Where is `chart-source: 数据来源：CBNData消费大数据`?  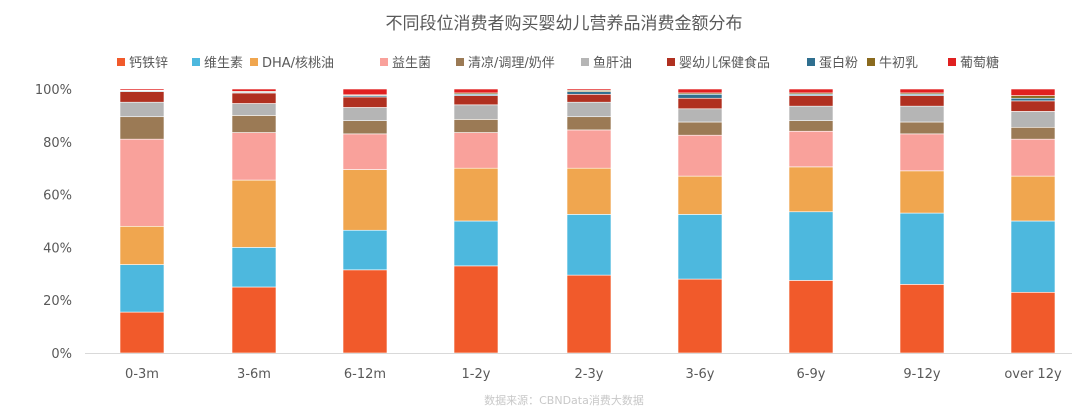 chart-source: 数据来源：CBNData消费大数据 is located at coordinates (564, 400).